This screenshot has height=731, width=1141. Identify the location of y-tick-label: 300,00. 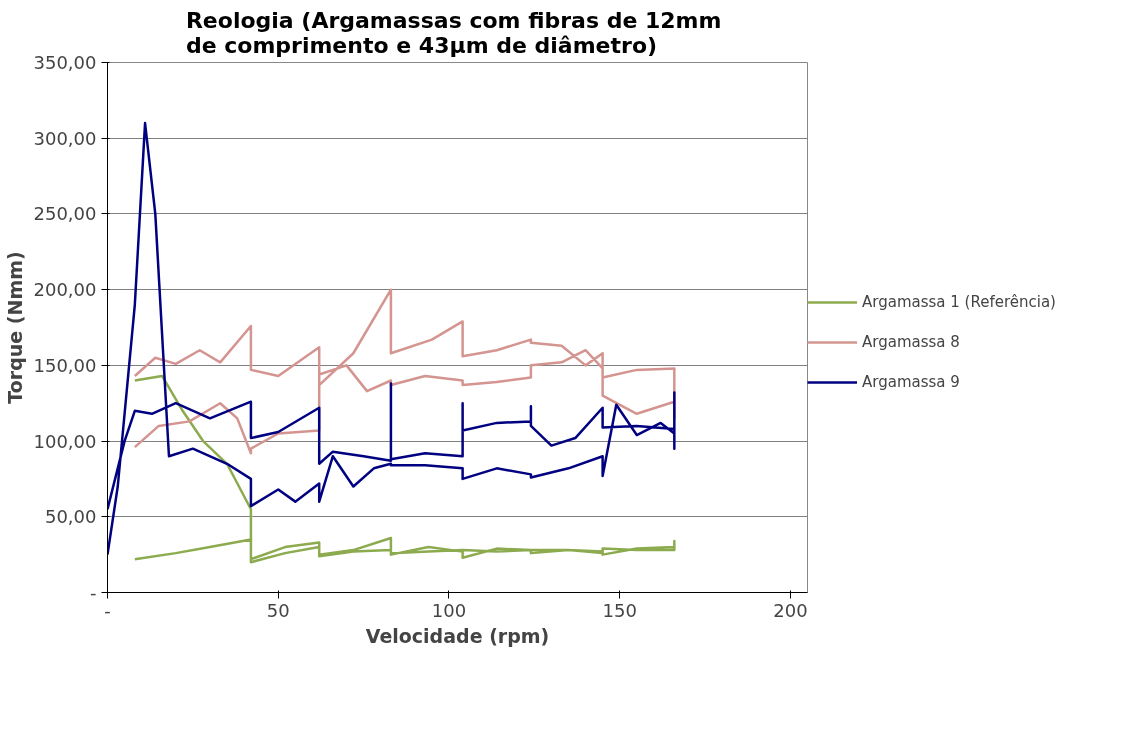
(65, 138).